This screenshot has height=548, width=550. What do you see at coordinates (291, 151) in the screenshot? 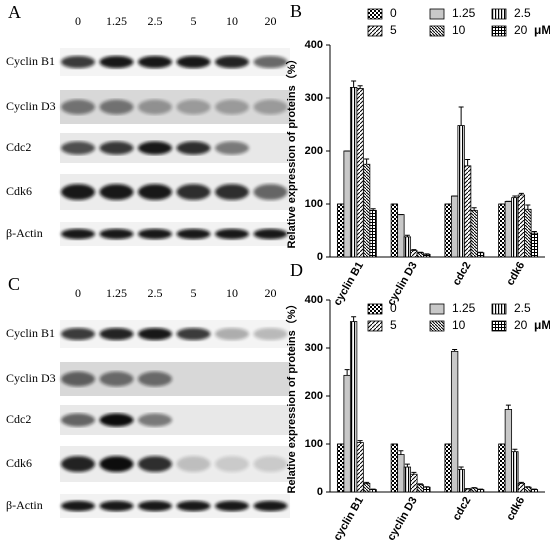
I see `y-axis-label: Relative expression of proteins（%）` at bounding box center [291, 151].